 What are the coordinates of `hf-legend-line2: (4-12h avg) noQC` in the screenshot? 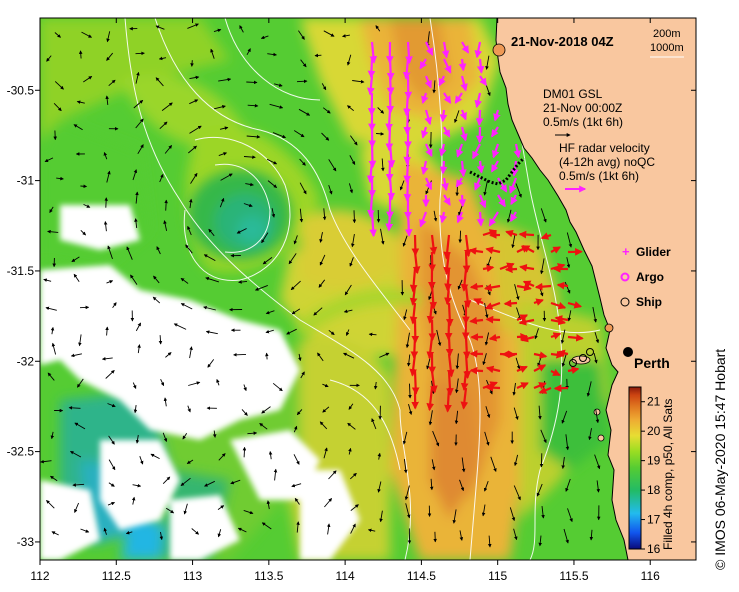 It's located at (607, 162).